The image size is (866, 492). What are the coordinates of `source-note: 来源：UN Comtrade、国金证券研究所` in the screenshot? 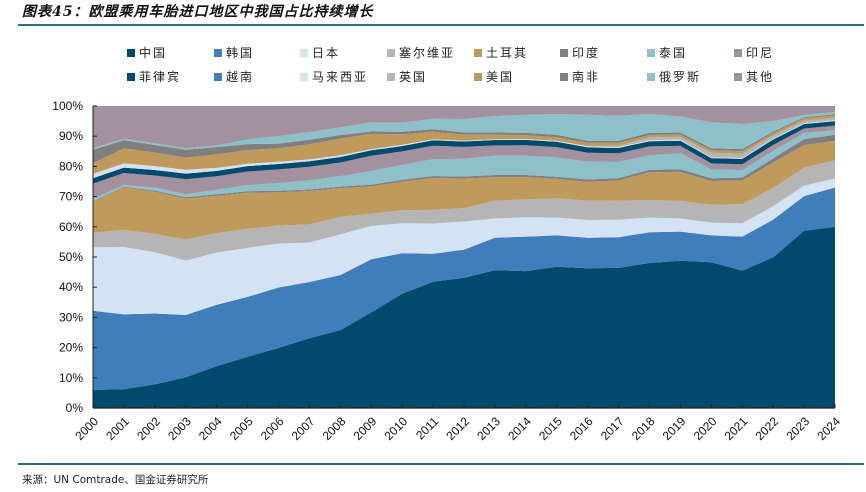 It's located at (115, 480).